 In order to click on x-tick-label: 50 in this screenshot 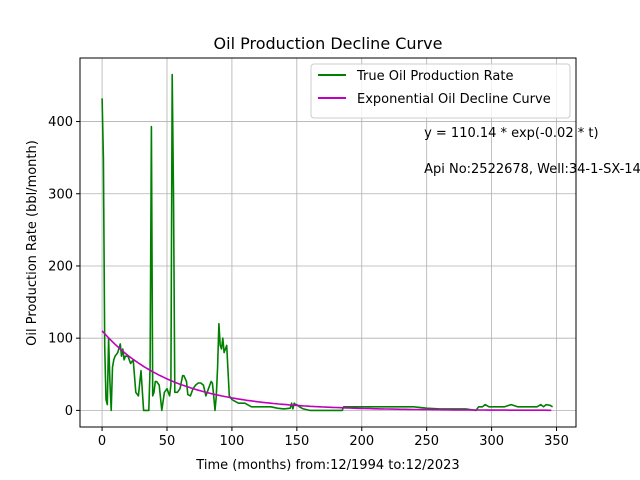, I will do `click(167, 441)`.